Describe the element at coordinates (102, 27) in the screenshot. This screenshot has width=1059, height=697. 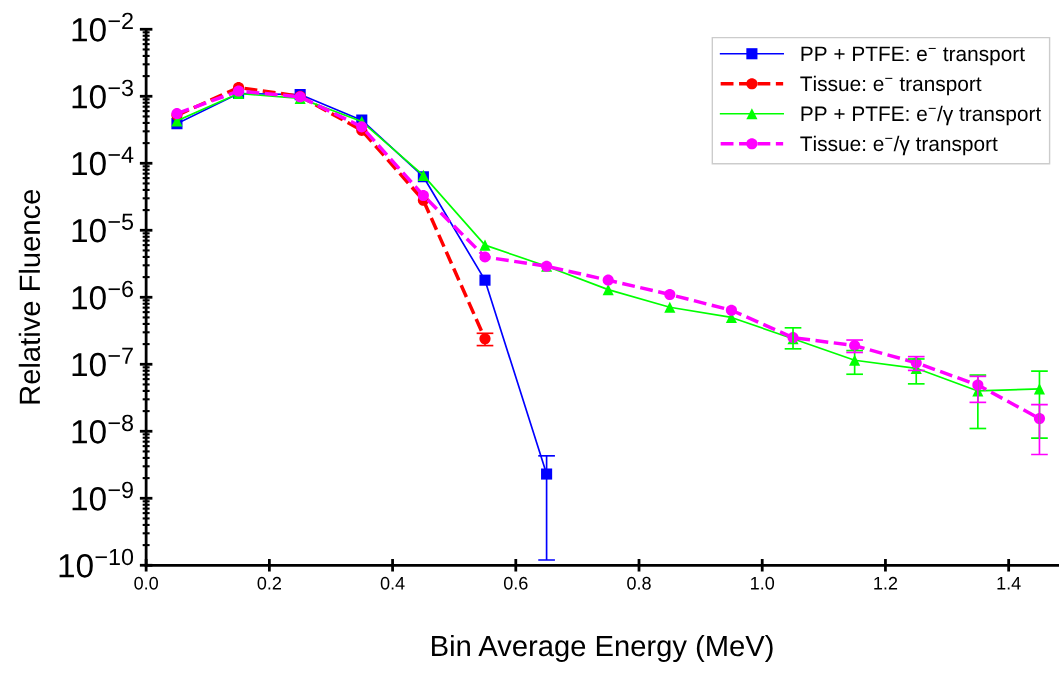
I see `y-tick-label: 10$^{−2}$` at that location.